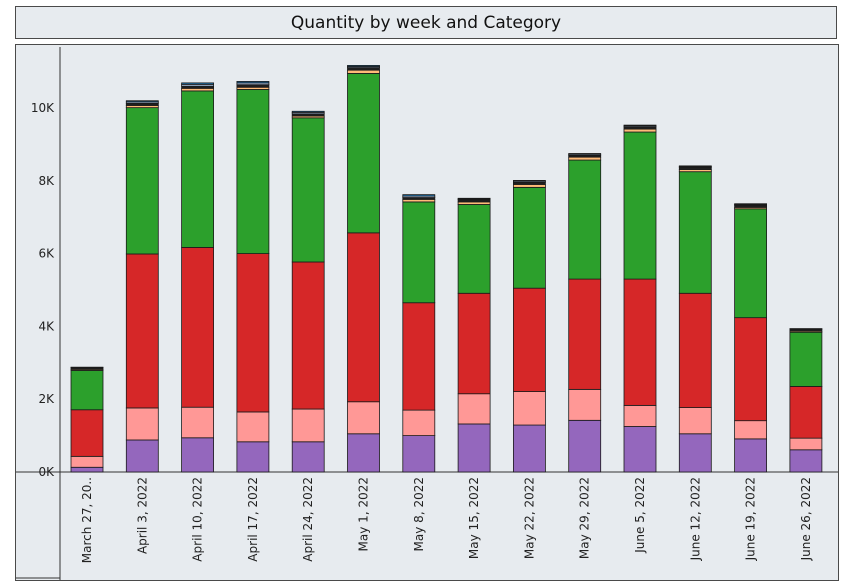 This screenshot has width=847, height=585. I want to click on x-tick-label: March 27, 20.., so click(87, 520).